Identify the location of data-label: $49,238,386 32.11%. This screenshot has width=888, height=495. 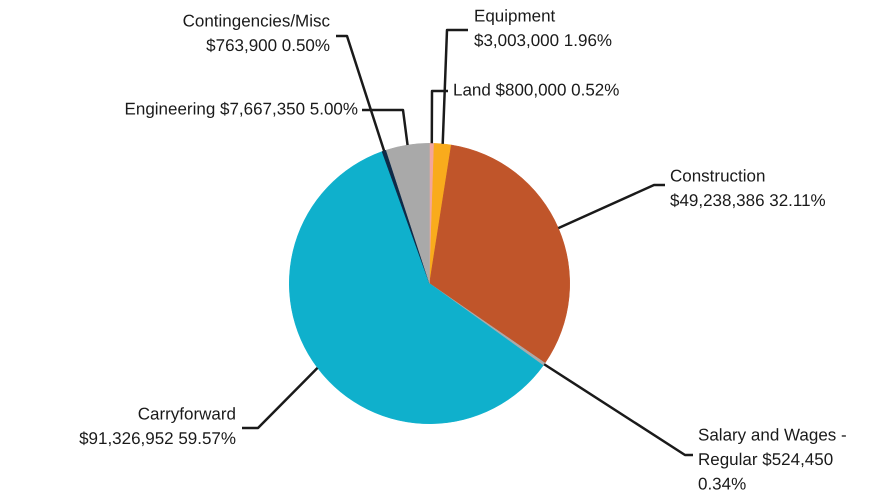
(748, 200).